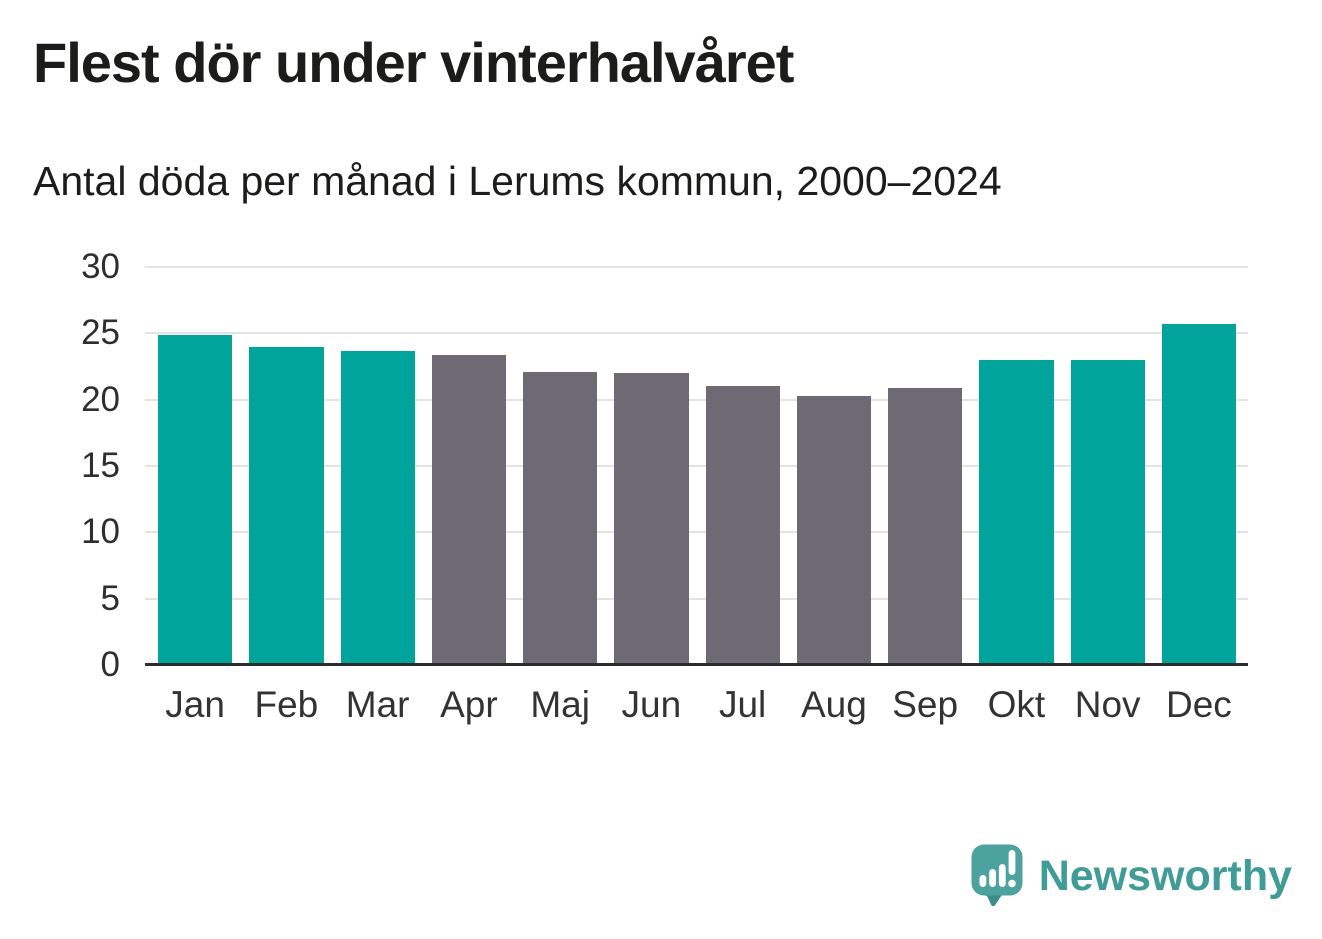 The height and width of the screenshot is (939, 1322). Describe the element at coordinates (195, 499) in the screenshot. I see `bar-jan` at that location.